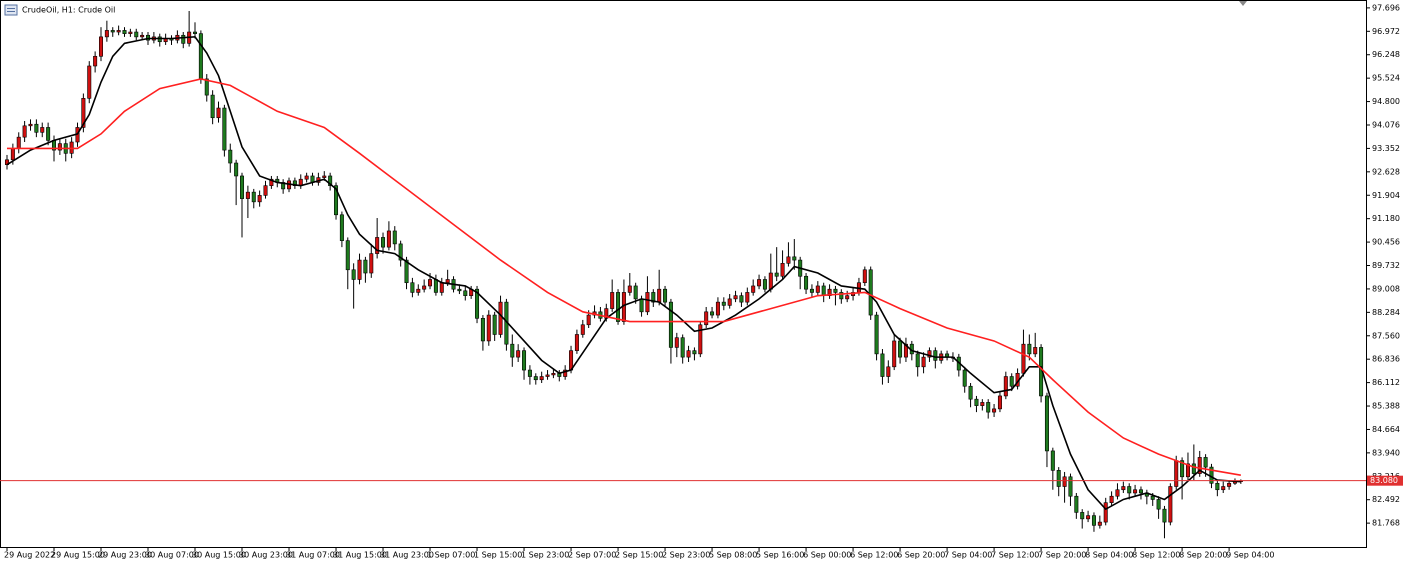 Image resolution: width=1404 pixels, height=571 pixels. I want to click on y-tick-label: 90.456, so click(1386, 242).